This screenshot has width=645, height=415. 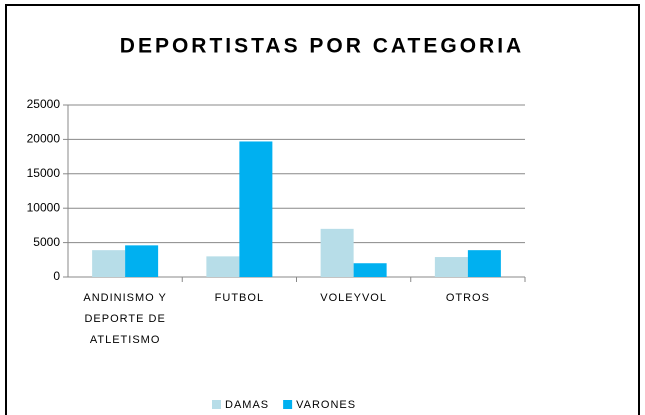 What do you see at coordinates (247, 405) in the screenshot?
I see `legend-label: DAMAS` at bounding box center [247, 405].